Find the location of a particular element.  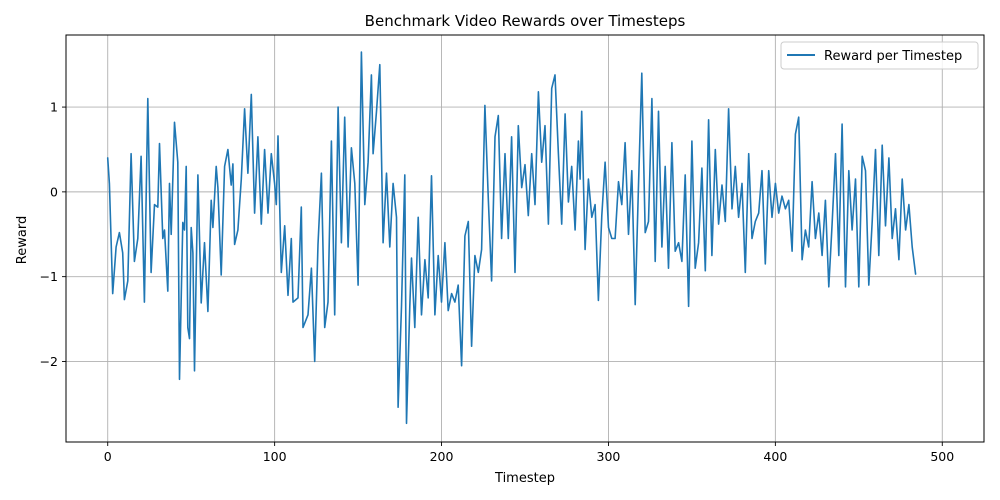

x-tick-label: 100 is located at coordinates (275, 456).